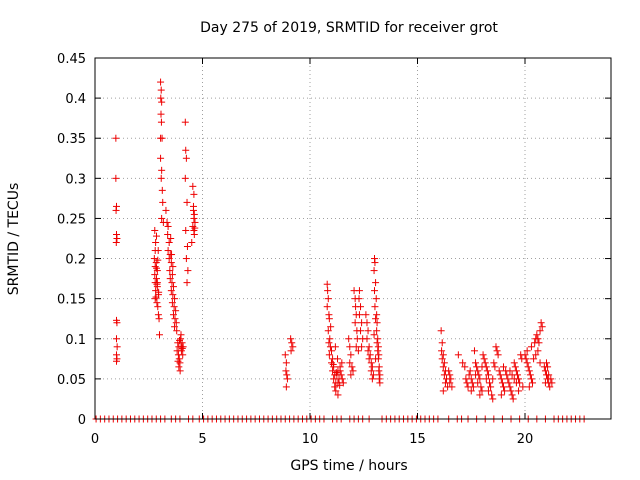  Describe the element at coordinates (71, 380) in the screenshot. I see `y-tick-label: 0.05` at that location.